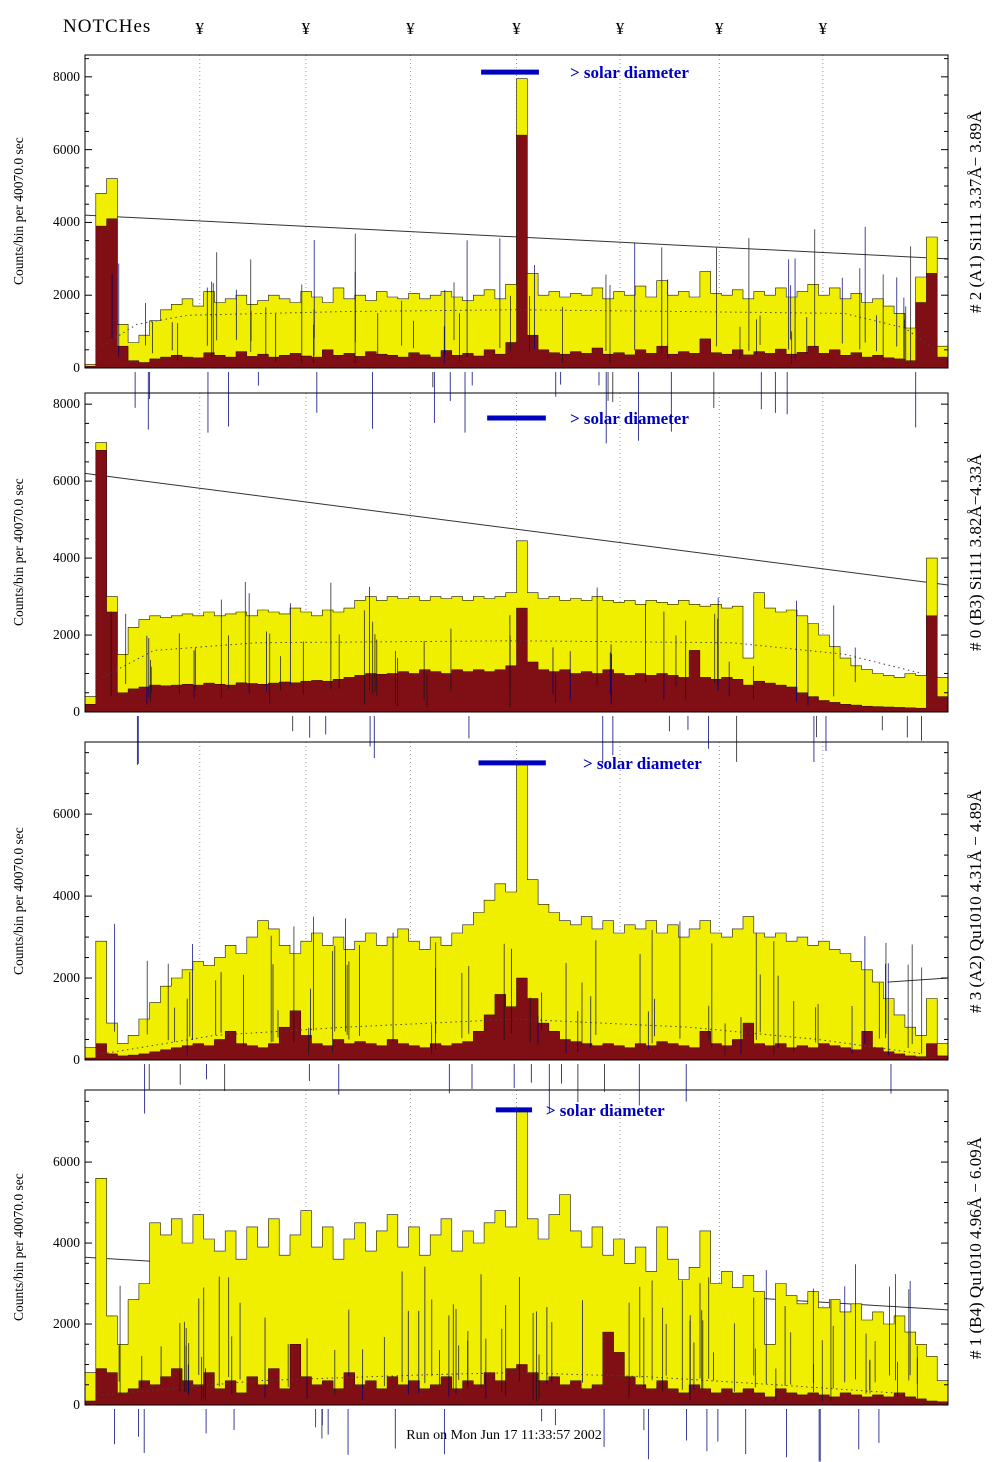 The height and width of the screenshot is (1462, 1008). What do you see at coordinates (975, 552) in the screenshot?
I see `panel-title: # 0 (B3) Si111 3.82Å−4.33Å` at bounding box center [975, 552].